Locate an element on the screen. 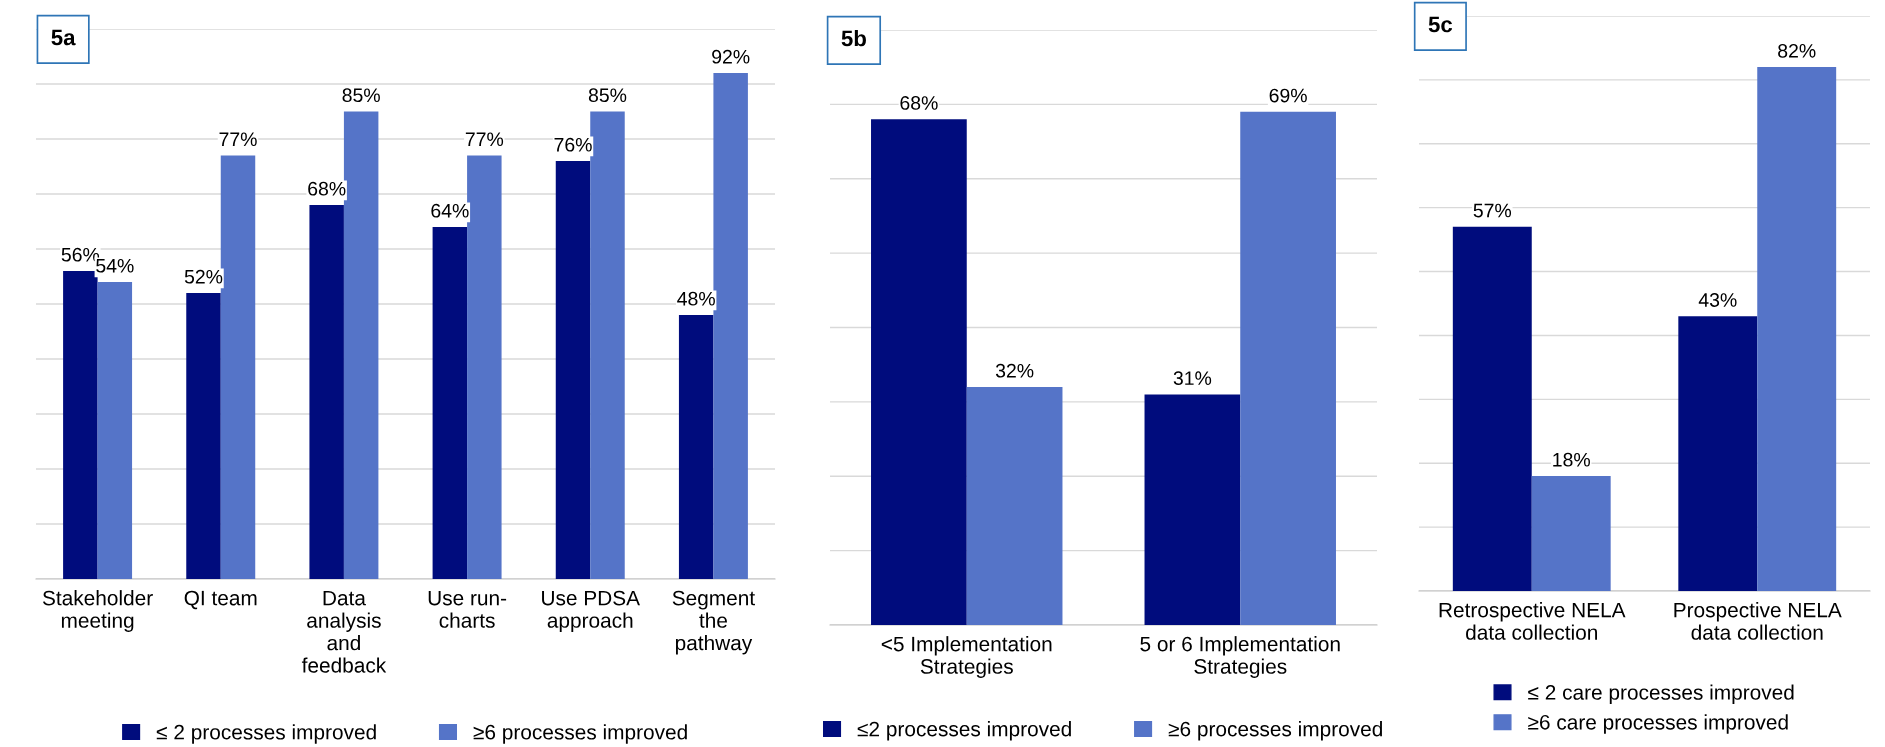  x-tick-label: Data analysis and feedback is located at coordinates (344, 631).